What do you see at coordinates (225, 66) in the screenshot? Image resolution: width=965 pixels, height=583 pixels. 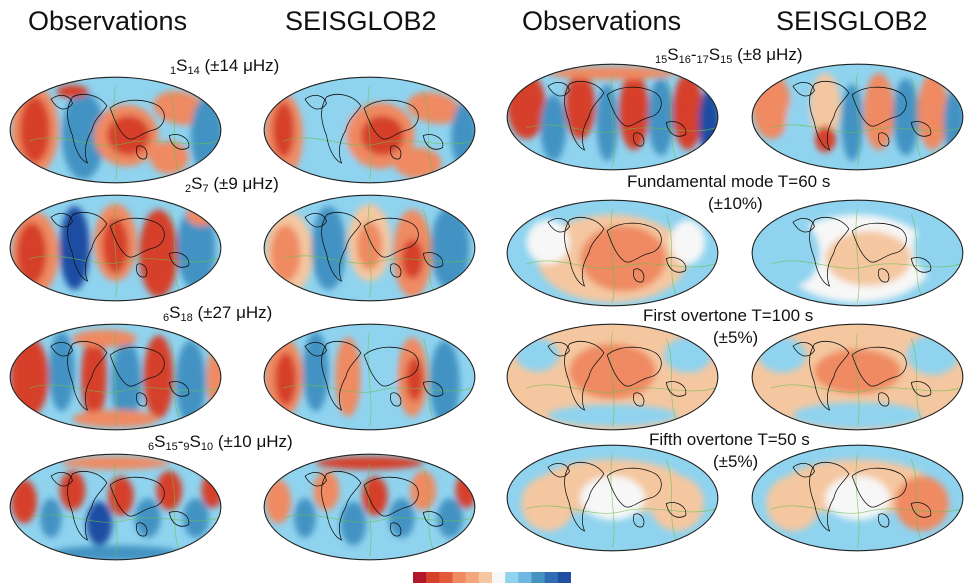 I see `mode-label-1S14: 1S14 (±14 μHz)` at bounding box center [225, 66].